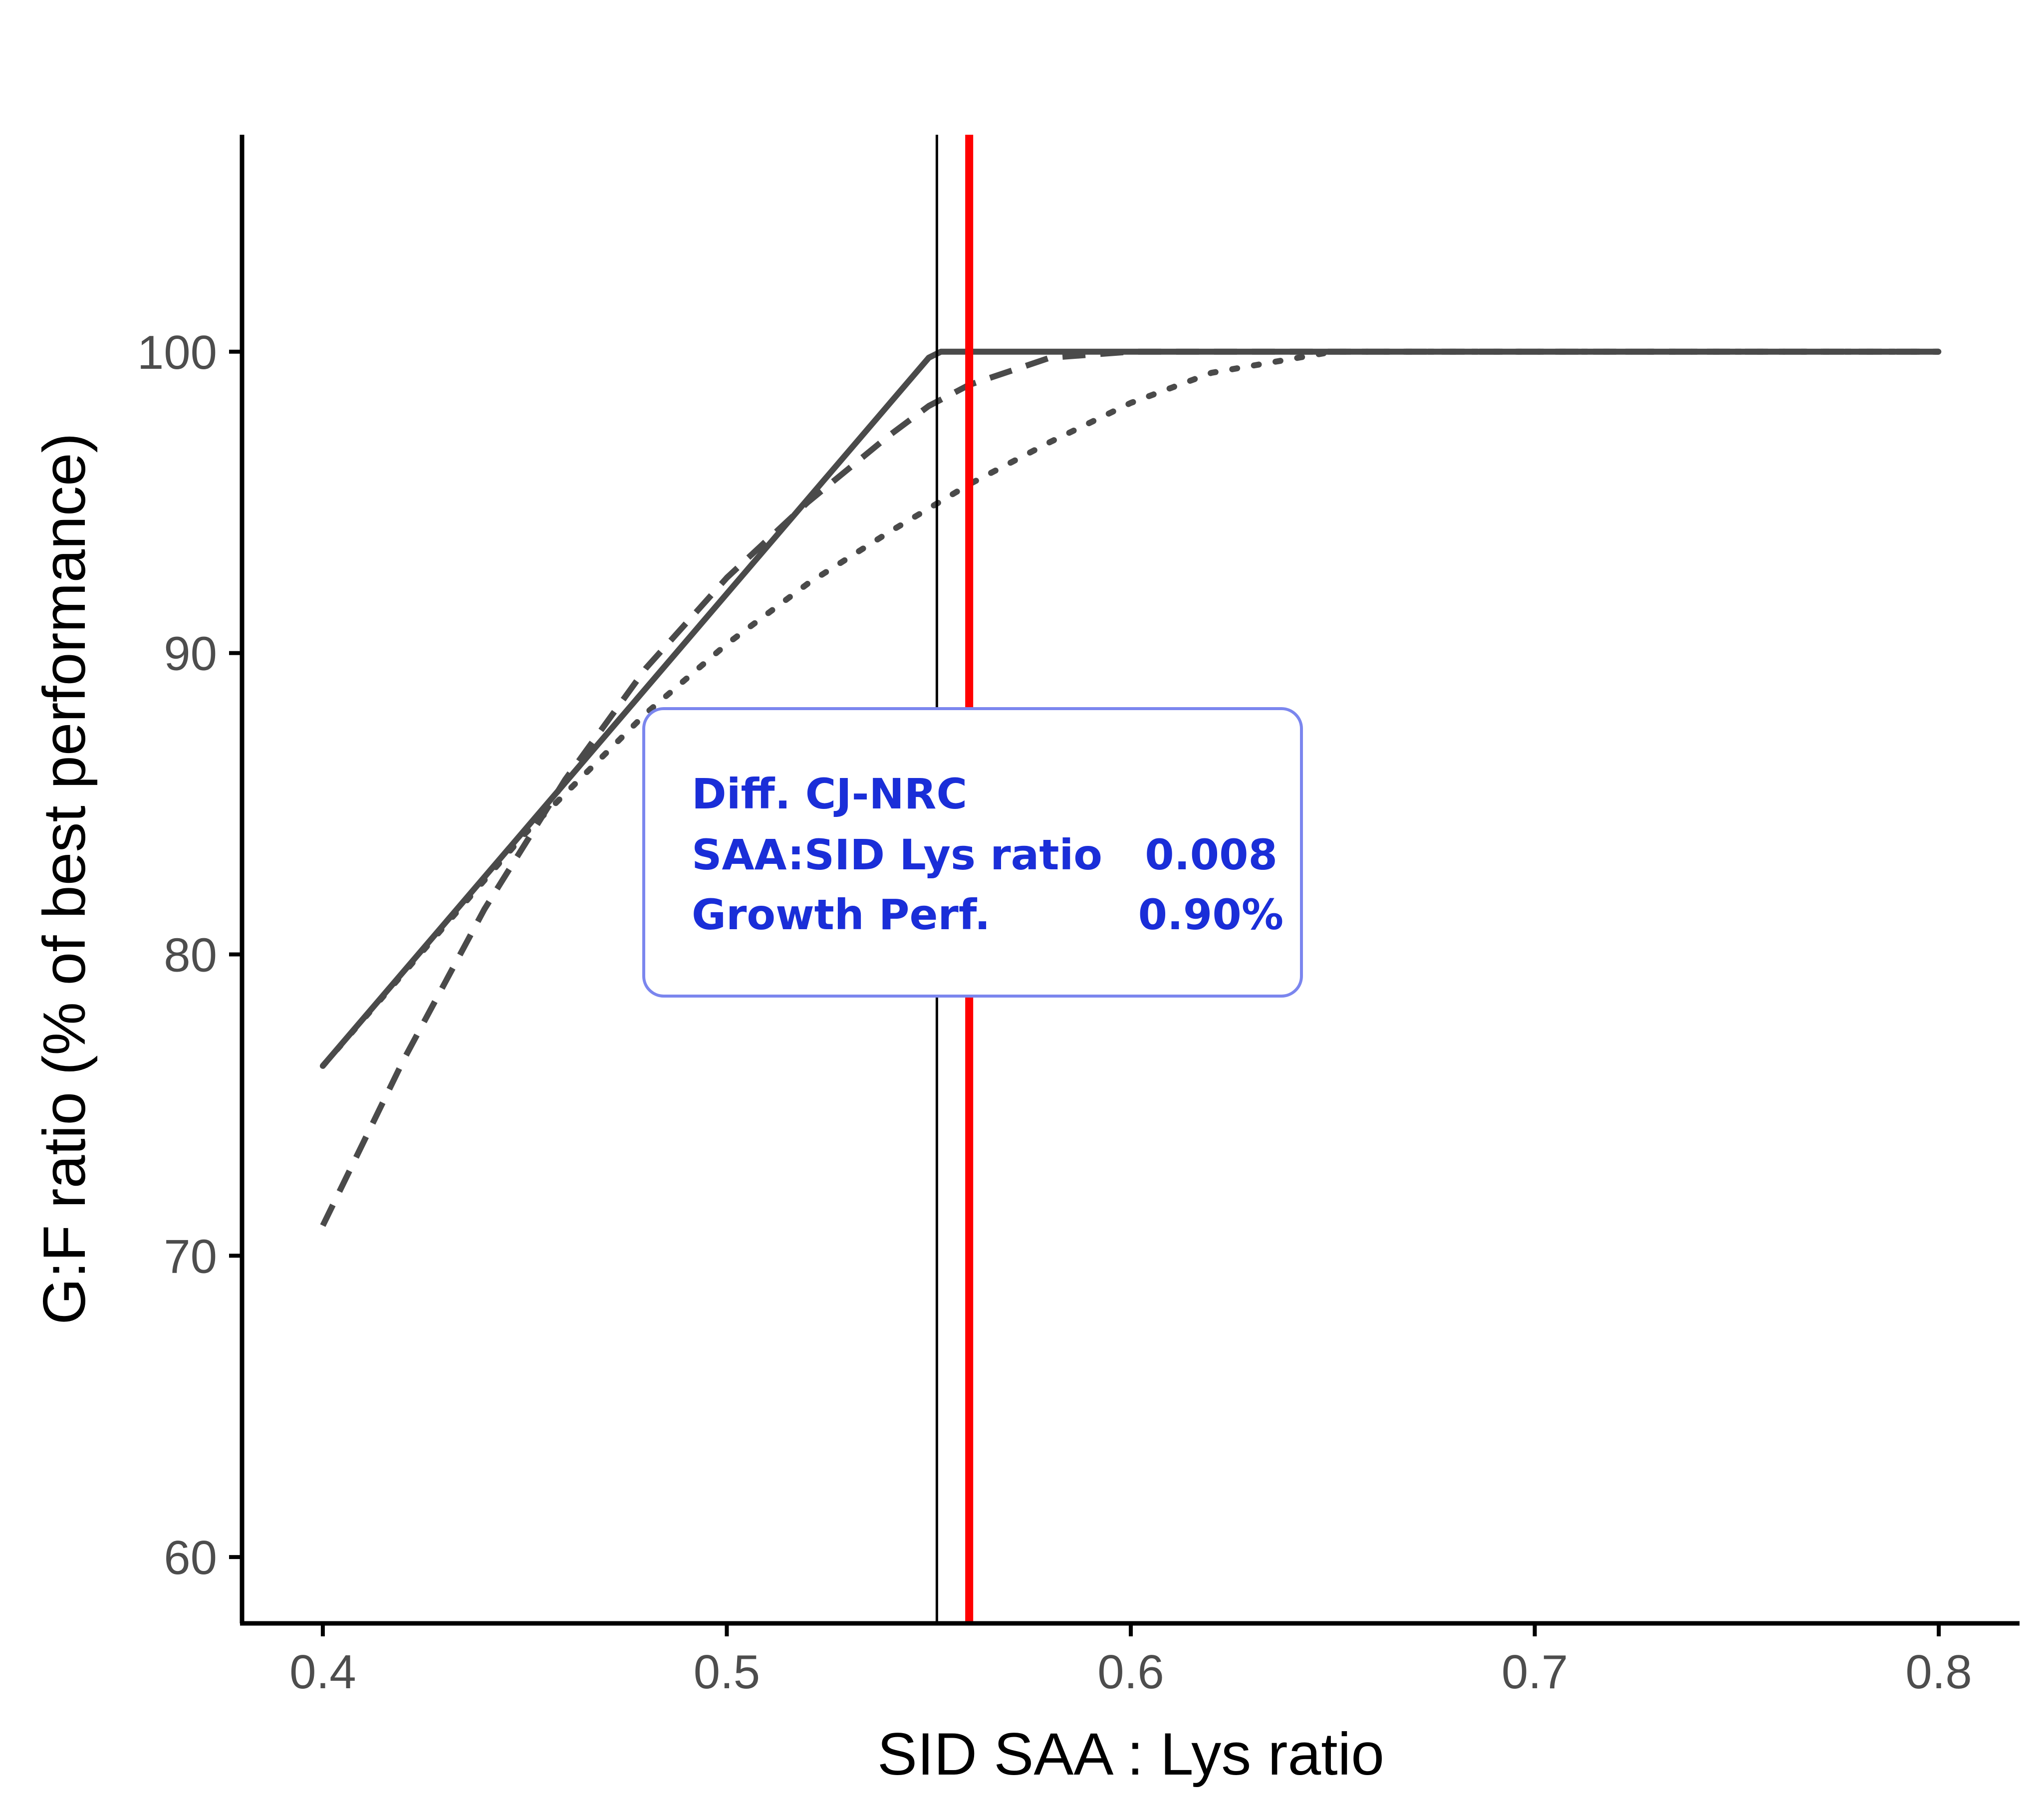 The width and height of the screenshot is (2044, 1817). What do you see at coordinates (1211, 854) in the screenshot?
I see `annotation-row-value: 0.008` at bounding box center [1211, 854].